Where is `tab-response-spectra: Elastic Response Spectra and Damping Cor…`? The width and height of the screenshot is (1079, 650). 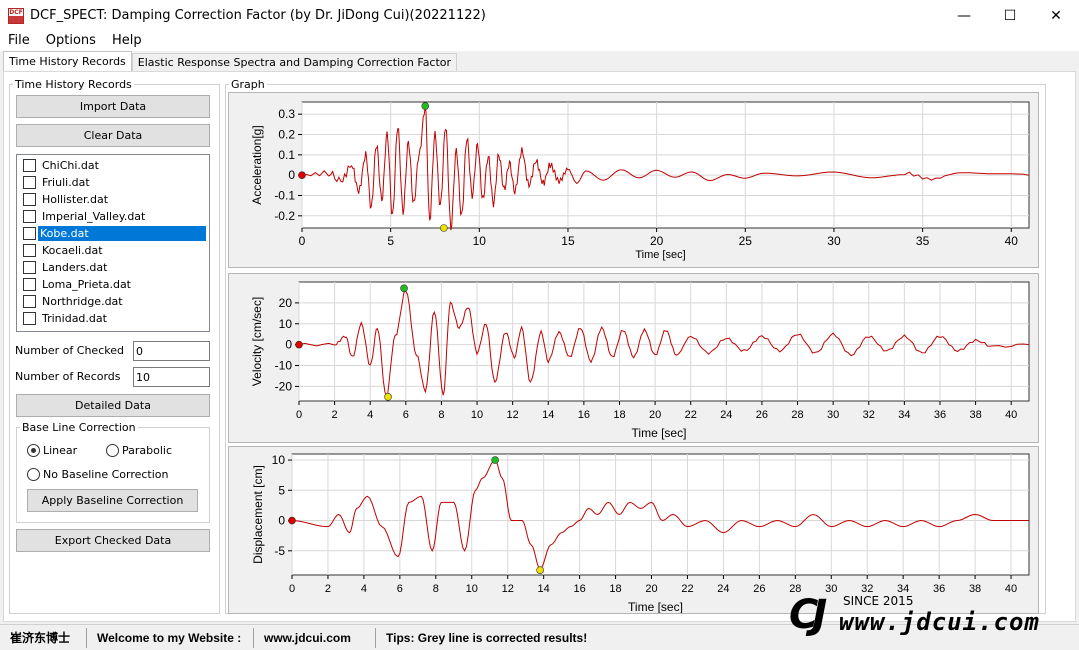 tab-response-spectra: Elastic Response Spectra and Damping Cor… is located at coordinates (294, 62).